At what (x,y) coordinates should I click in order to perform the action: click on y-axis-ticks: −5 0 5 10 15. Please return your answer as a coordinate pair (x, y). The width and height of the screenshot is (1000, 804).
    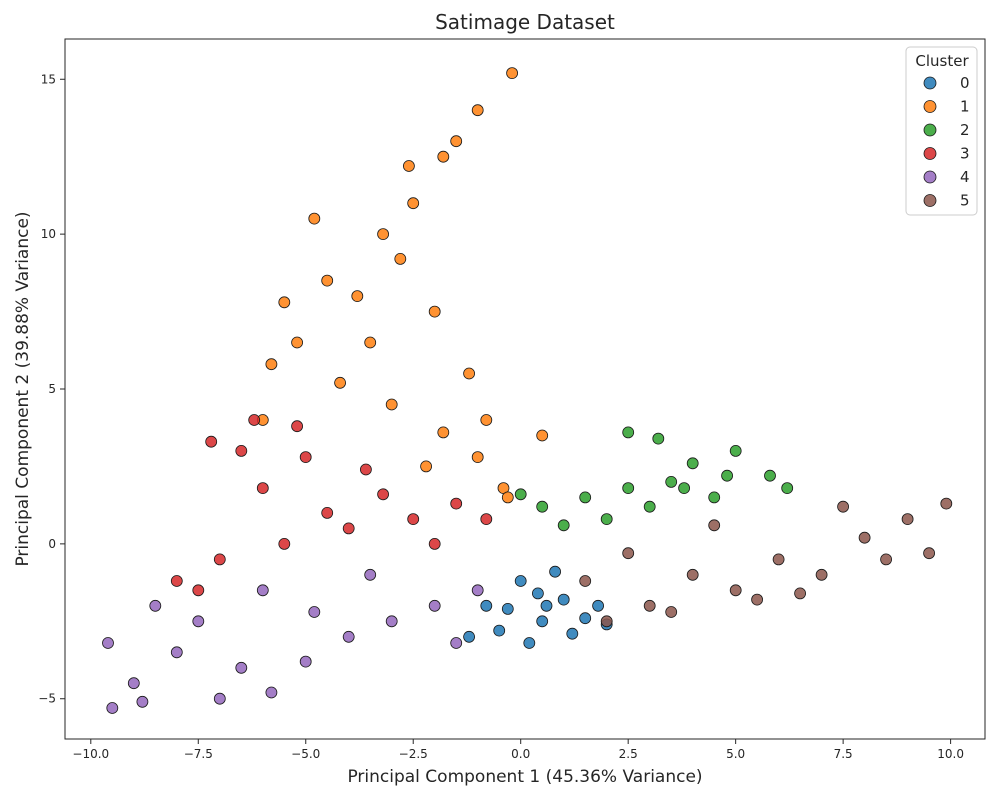
    Looking at the image, I should click on (51, 389).